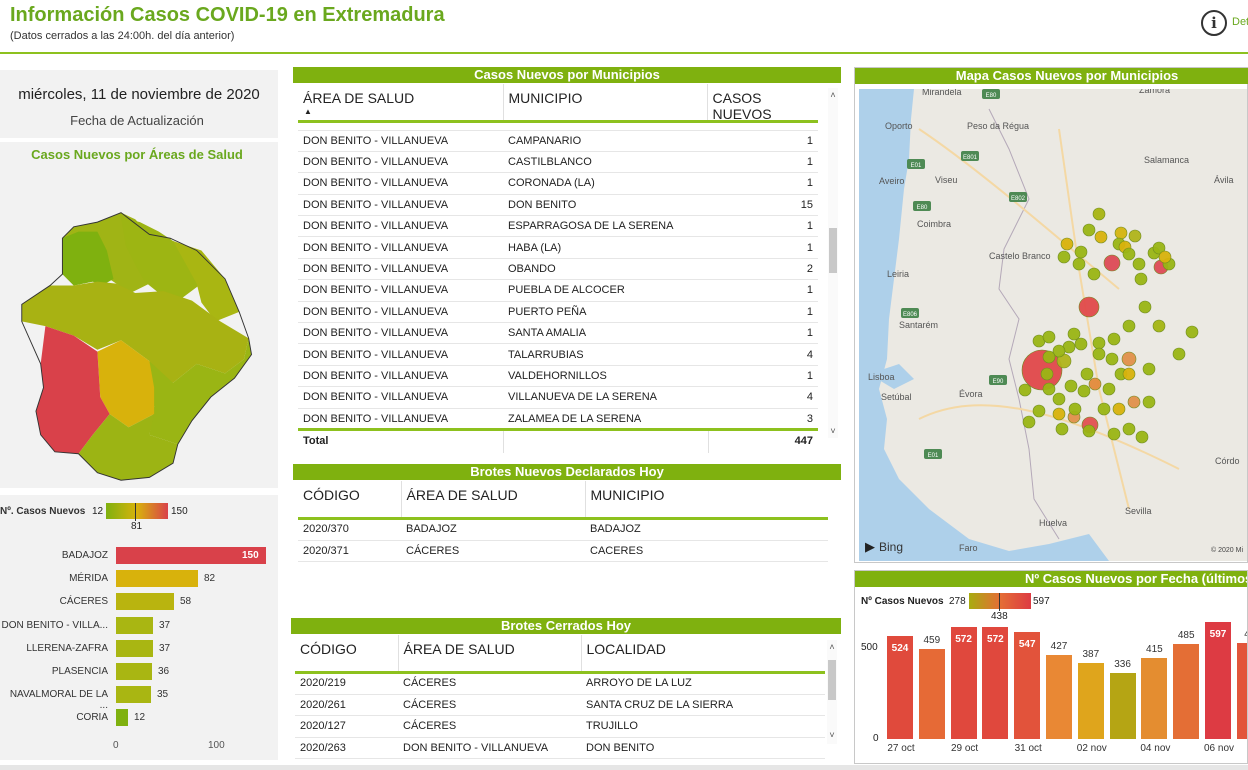 This screenshot has width=1248, height=770. Describe the element at coordinates (558, 269) in the screenshot. I see `municipios-row: DON BENITO - VILLANUEVA OBANDO 2` at that location.